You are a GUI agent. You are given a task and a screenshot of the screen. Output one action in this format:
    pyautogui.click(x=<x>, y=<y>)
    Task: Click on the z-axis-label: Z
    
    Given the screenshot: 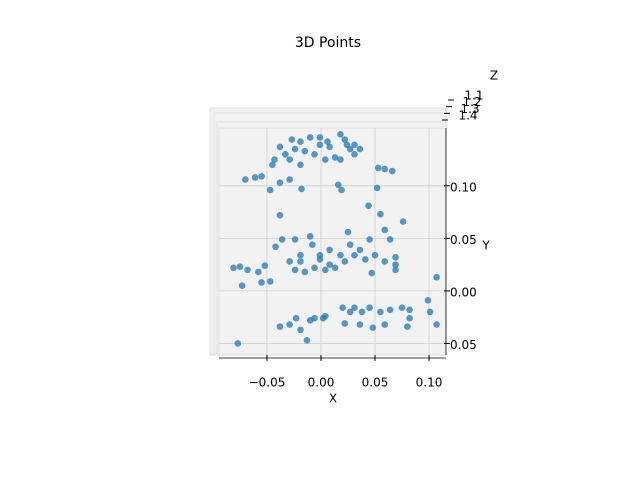 What is the action you would take?
    pyautogui.click(x=494, y=76)
    